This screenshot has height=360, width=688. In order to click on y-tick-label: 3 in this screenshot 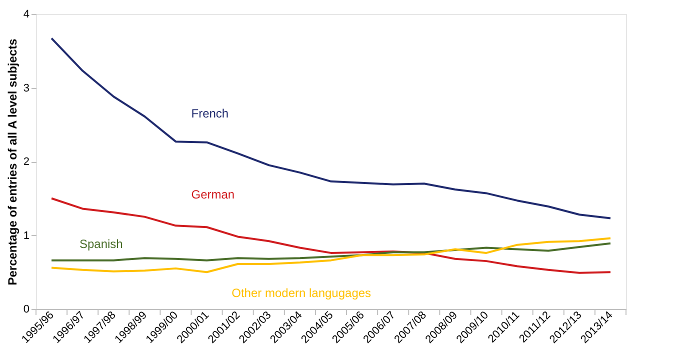, I will do `click(26, 88)`.